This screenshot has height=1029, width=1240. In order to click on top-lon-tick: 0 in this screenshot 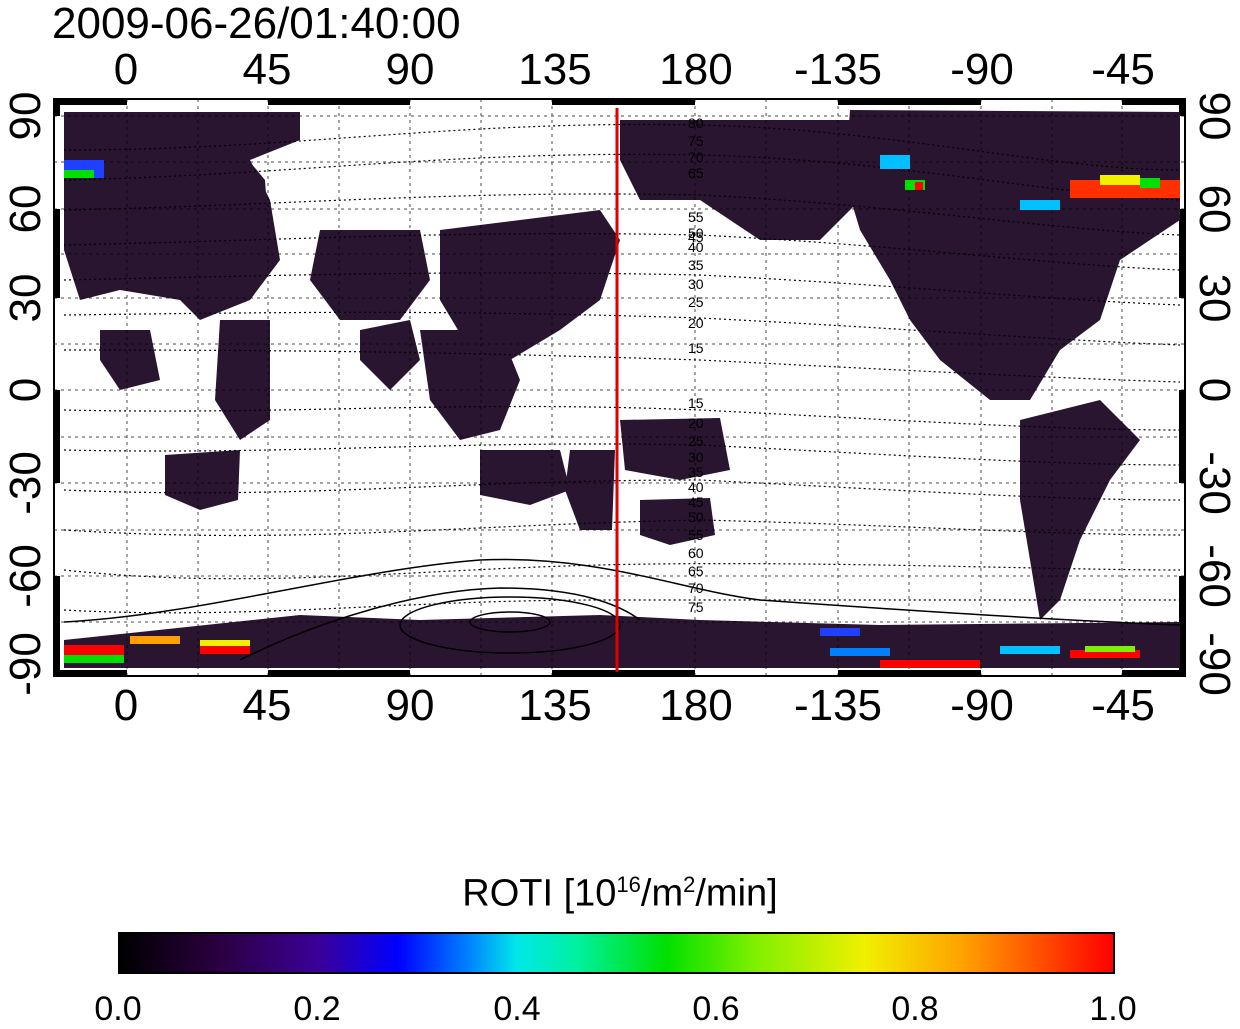, I will do `click(126, 69)`.